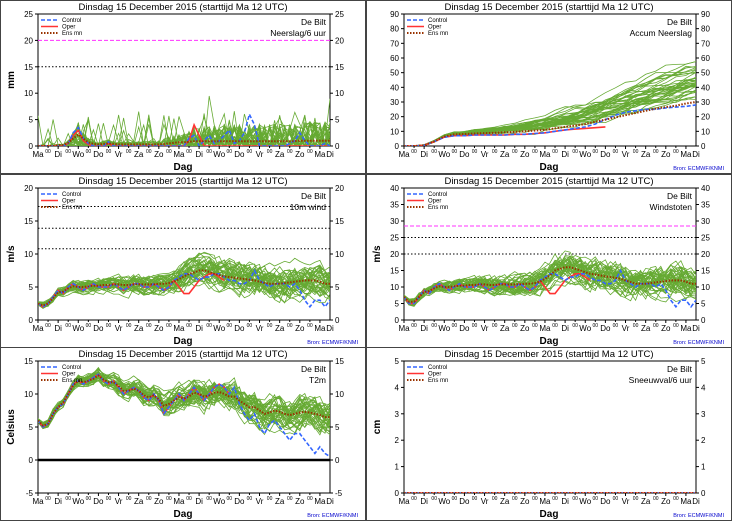 The height and width of the screenshot is (521, 732). What do you see at coordinates (525, 154) in the screenshot?
I see `day-label: Zo` at bounding box center [525, 154].